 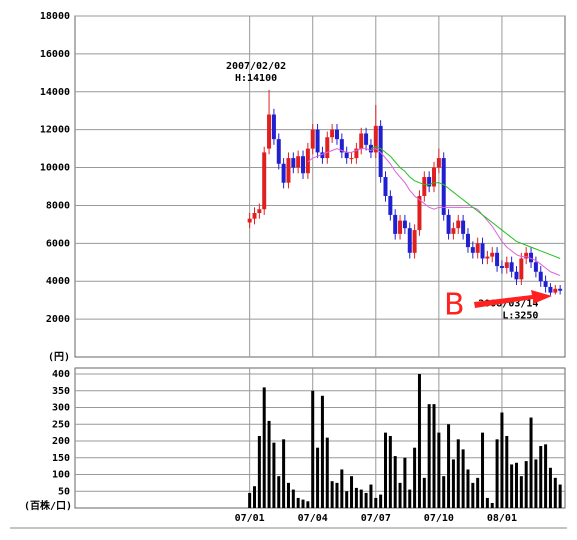 What do you see at coordinates (439, 518) in the screenshot?
I see `x-tick-label: 07/10` at bounding box center [439, 518].